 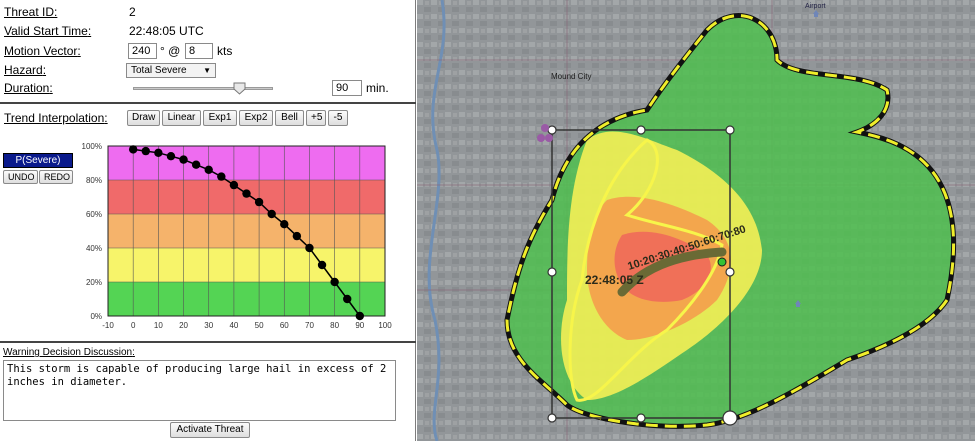 What do you see at coordinates (334, 325) in the screenshot?
I see `chart-x-tick-label: 80` at bounding box center [334, 325].